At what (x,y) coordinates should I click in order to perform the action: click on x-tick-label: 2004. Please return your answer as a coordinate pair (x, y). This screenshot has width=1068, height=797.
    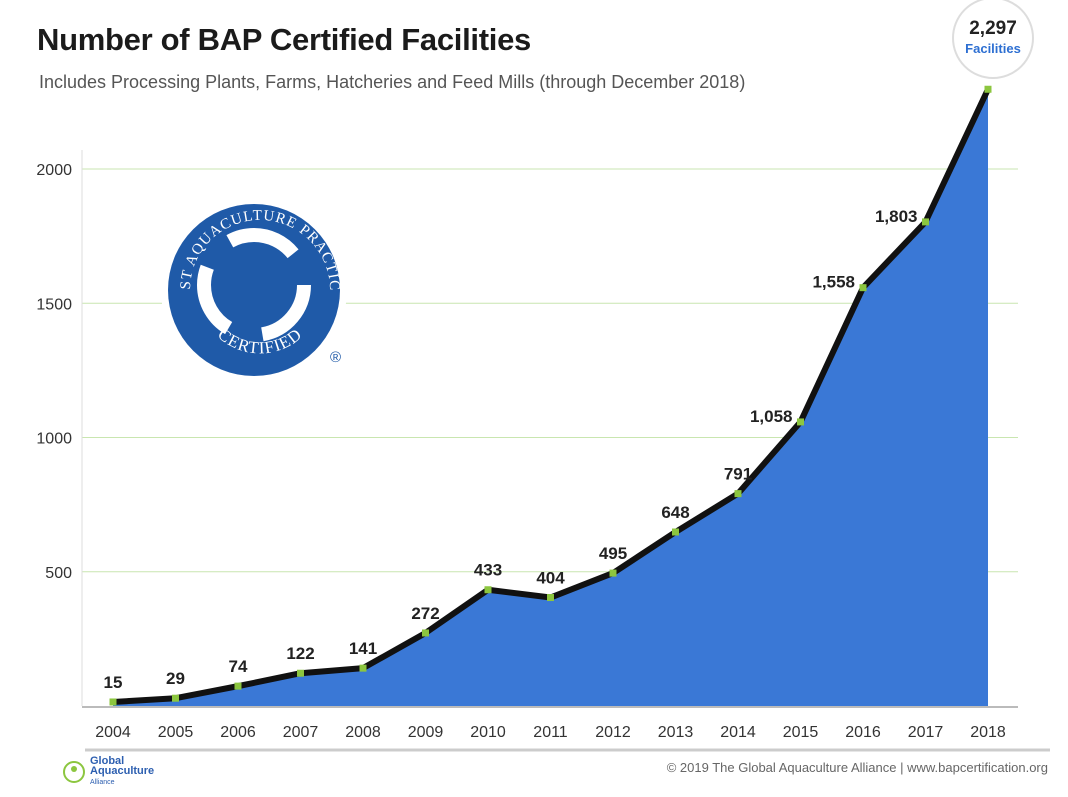
    Looking at the image, I should click on (113, 732).